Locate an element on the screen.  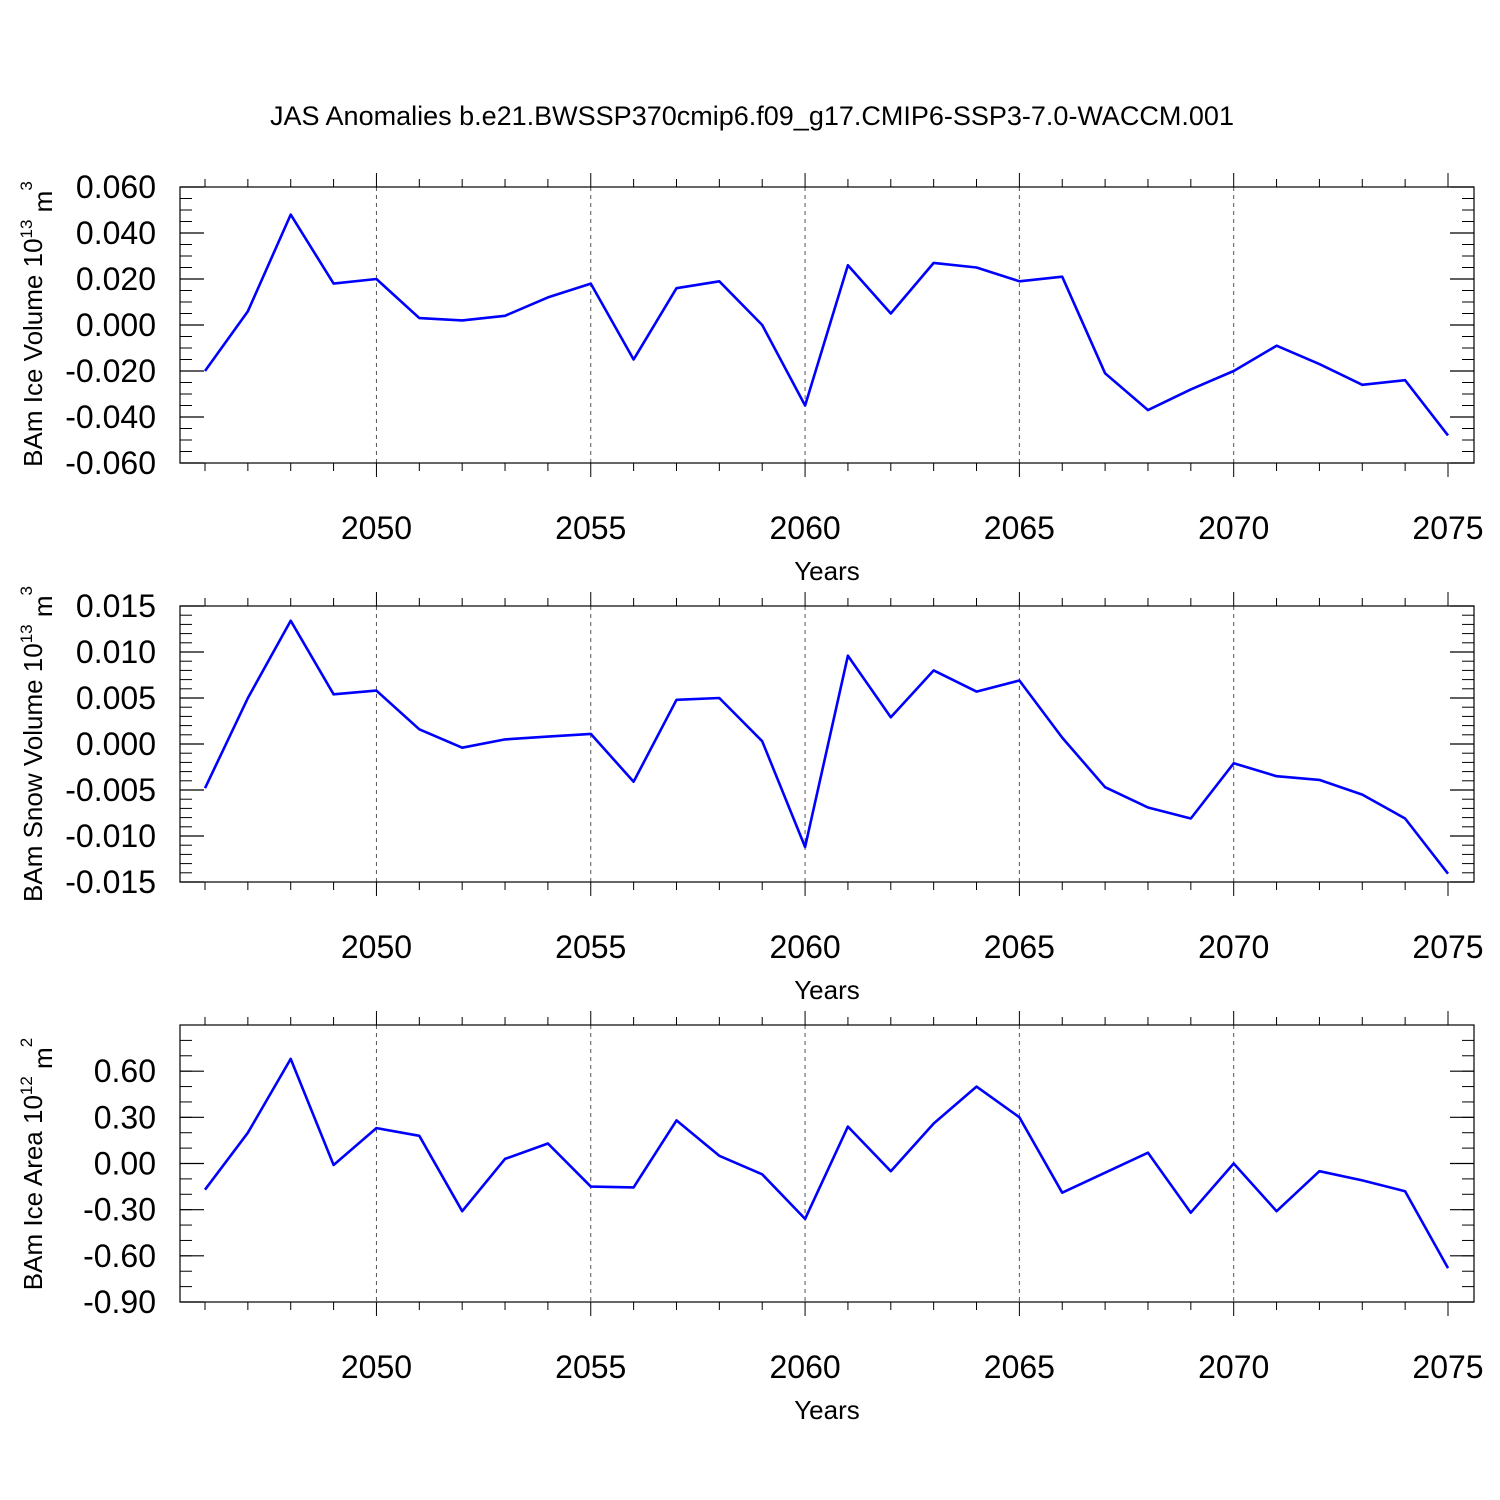
y-tick-label: 0.060 is located at coordinates (116, 187).